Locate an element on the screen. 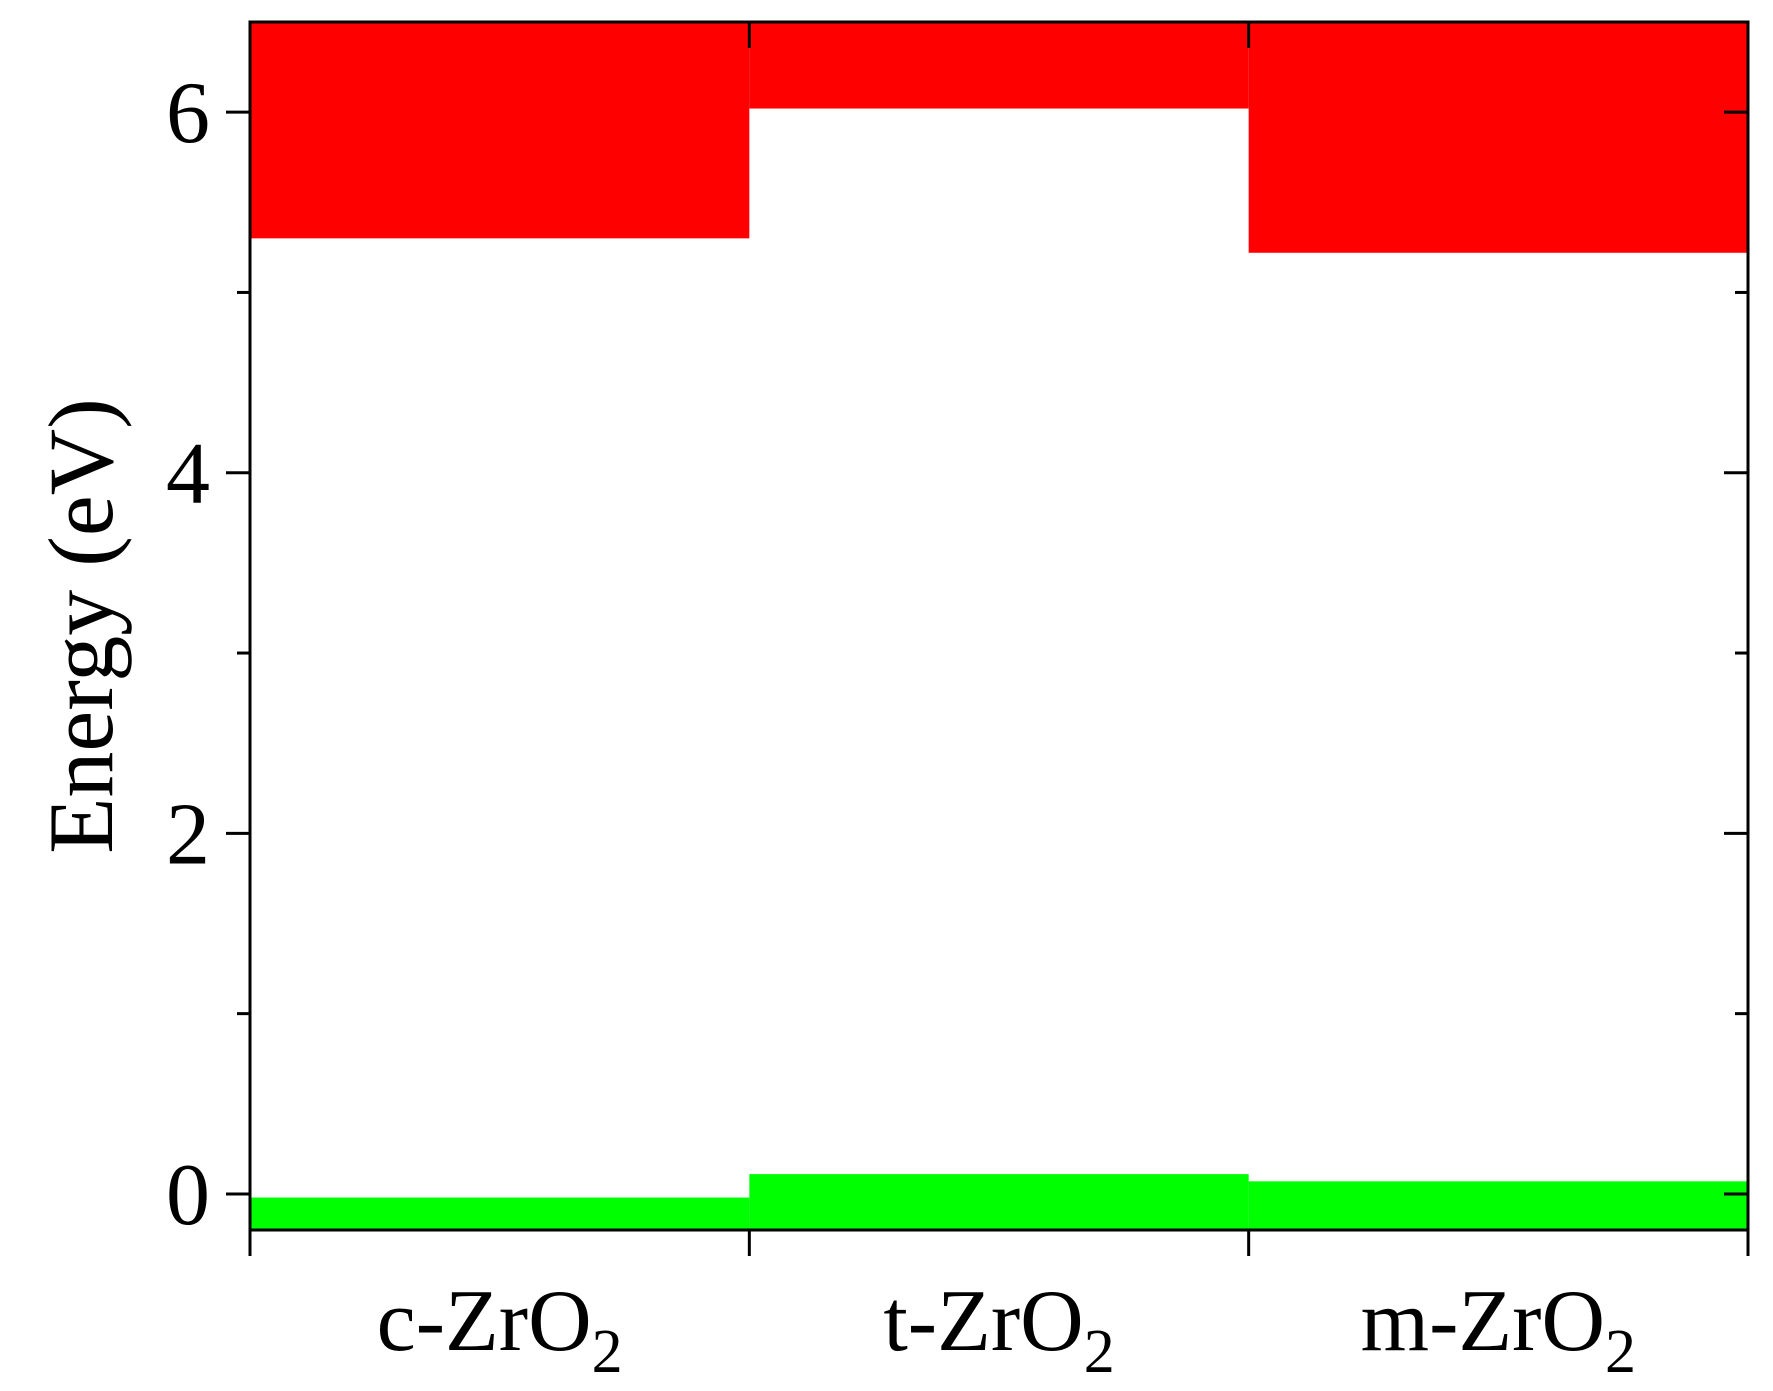 The height and width of the screenshot is (1391, 1773). category-label-1: t-ZrO2 is located at coordinates (998, 1329).